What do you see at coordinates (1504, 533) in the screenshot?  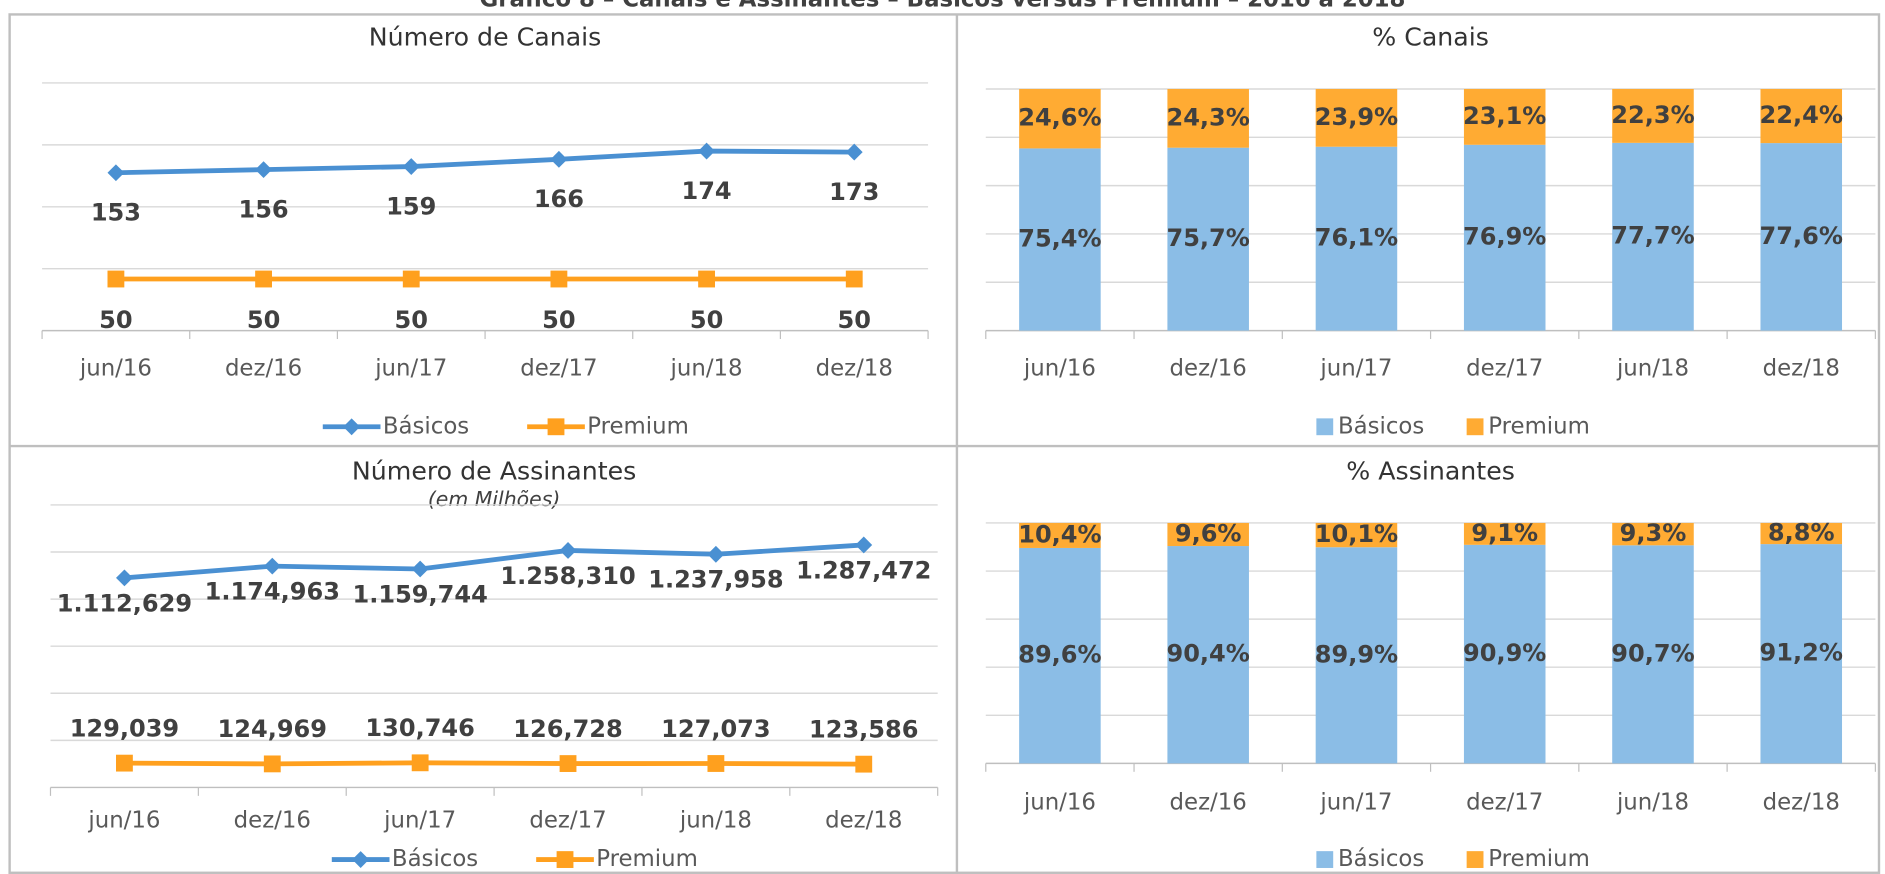 I see `data-label: 9,1%` at bounding box center [1504, 533].